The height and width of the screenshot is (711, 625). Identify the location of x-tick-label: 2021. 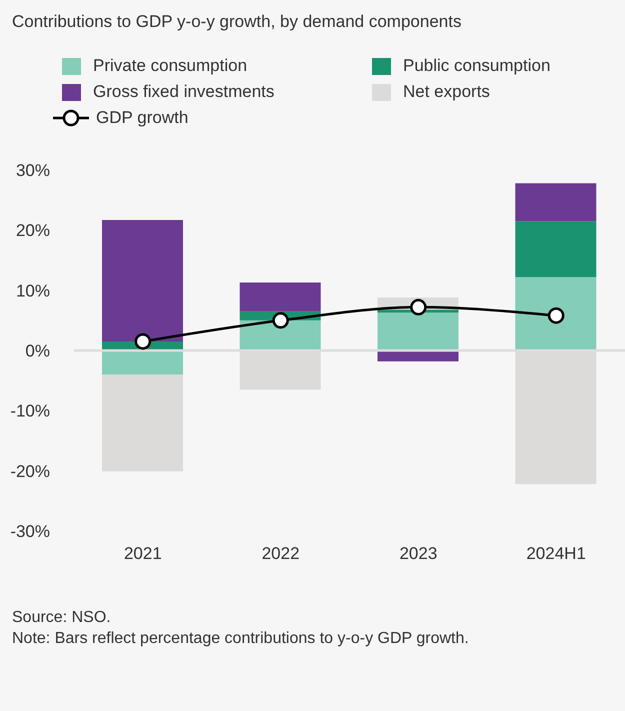
(143, 554).